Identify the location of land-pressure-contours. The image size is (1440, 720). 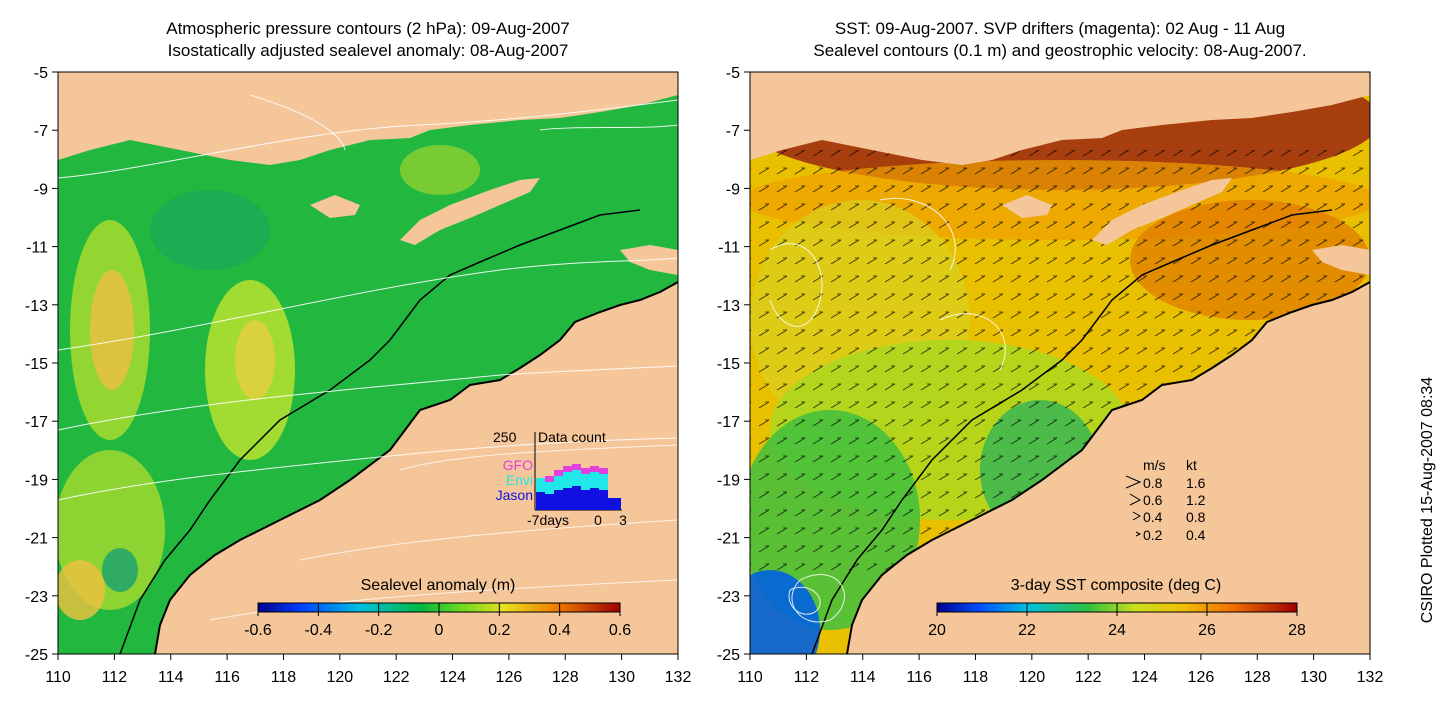
(443, 532).